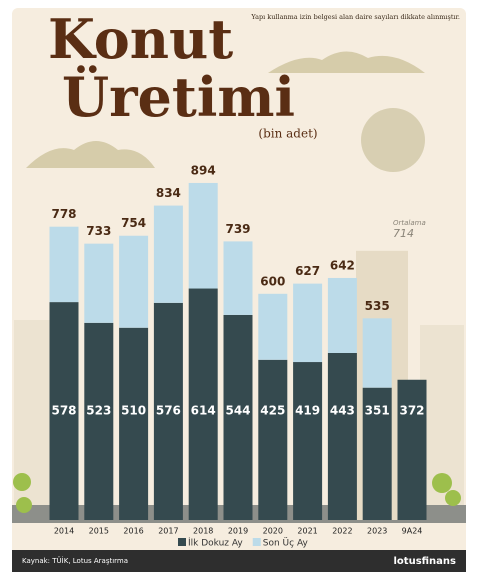 This screenshot has height=587, width=484. I want to click on x-tick-label: 2016, so click(133, 531).